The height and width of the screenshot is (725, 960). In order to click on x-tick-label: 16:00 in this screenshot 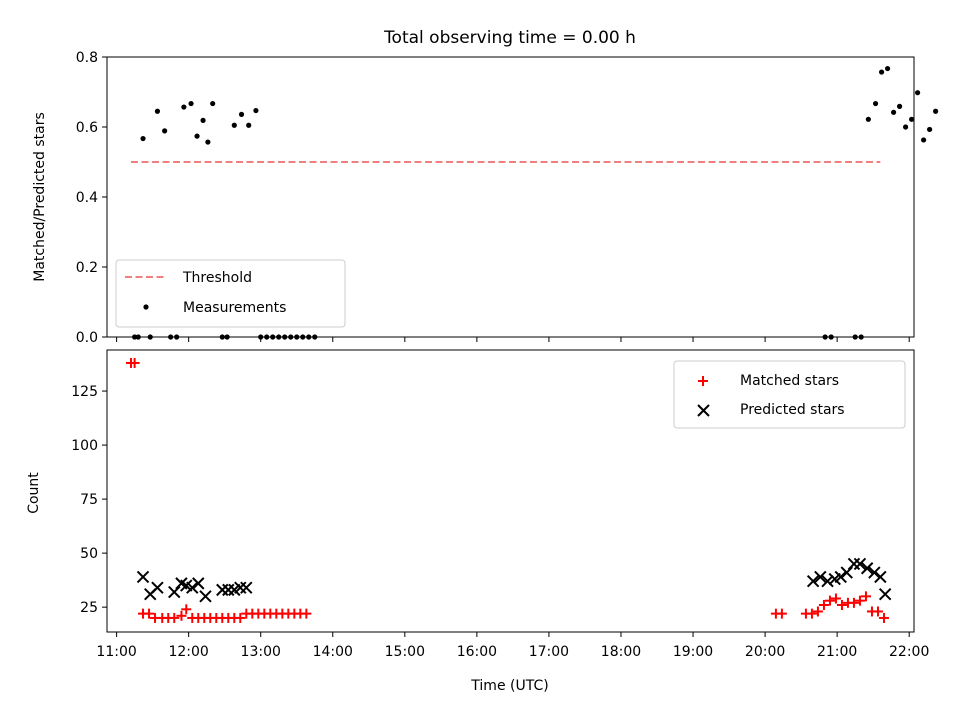, I will do `click(477, 652)`.